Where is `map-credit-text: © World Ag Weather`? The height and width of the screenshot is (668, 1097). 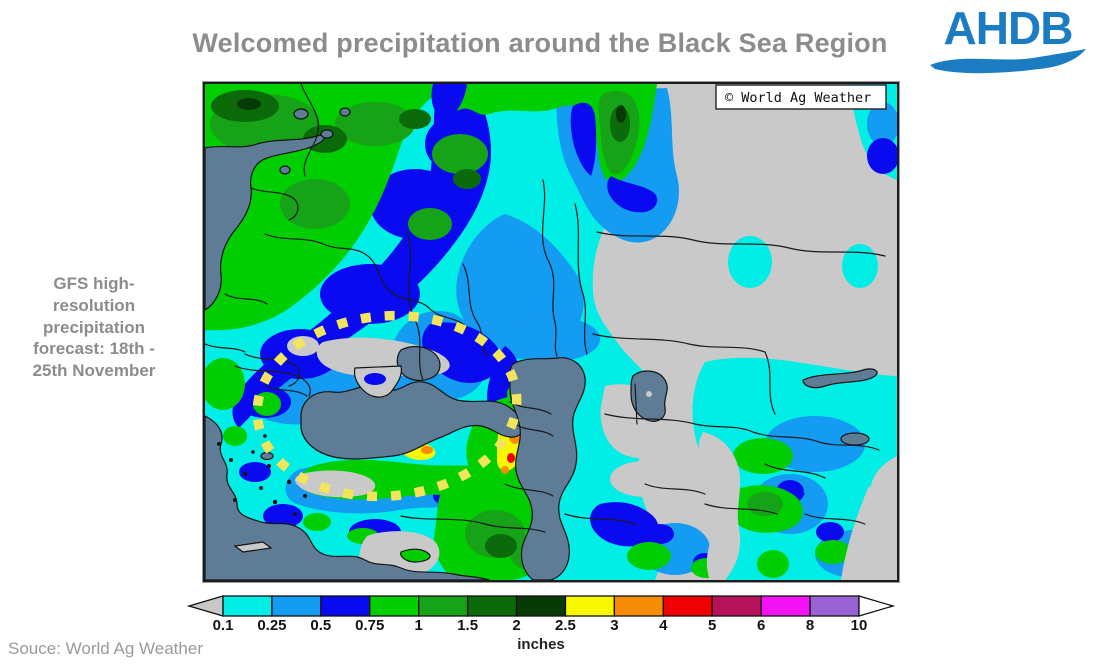
map-credit-text: © World Ag Weather is located at coordinates (798, 98).